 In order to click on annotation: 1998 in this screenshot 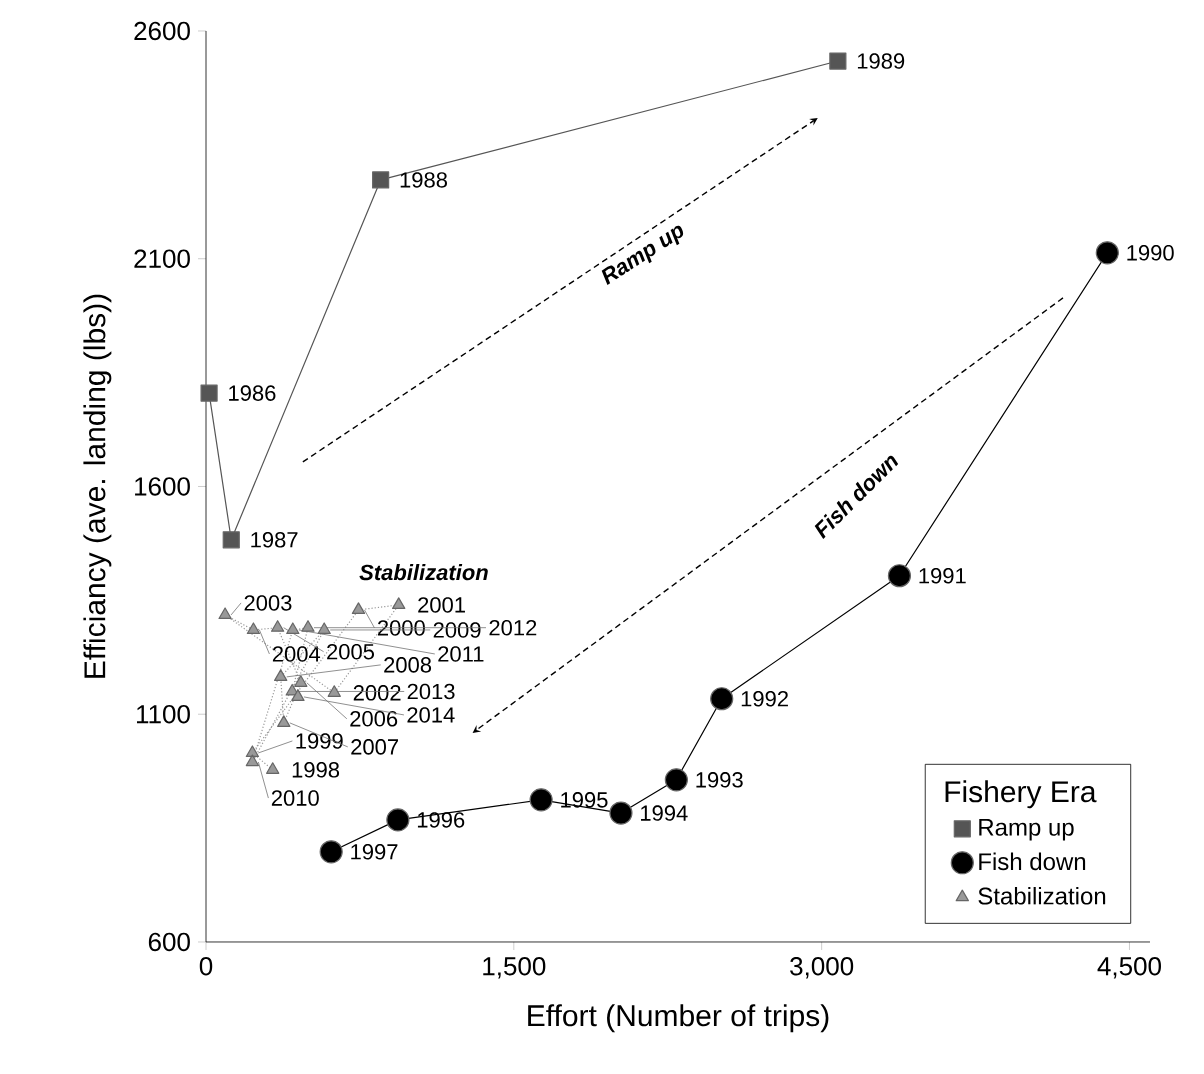, I will do `click(316, 770)`.